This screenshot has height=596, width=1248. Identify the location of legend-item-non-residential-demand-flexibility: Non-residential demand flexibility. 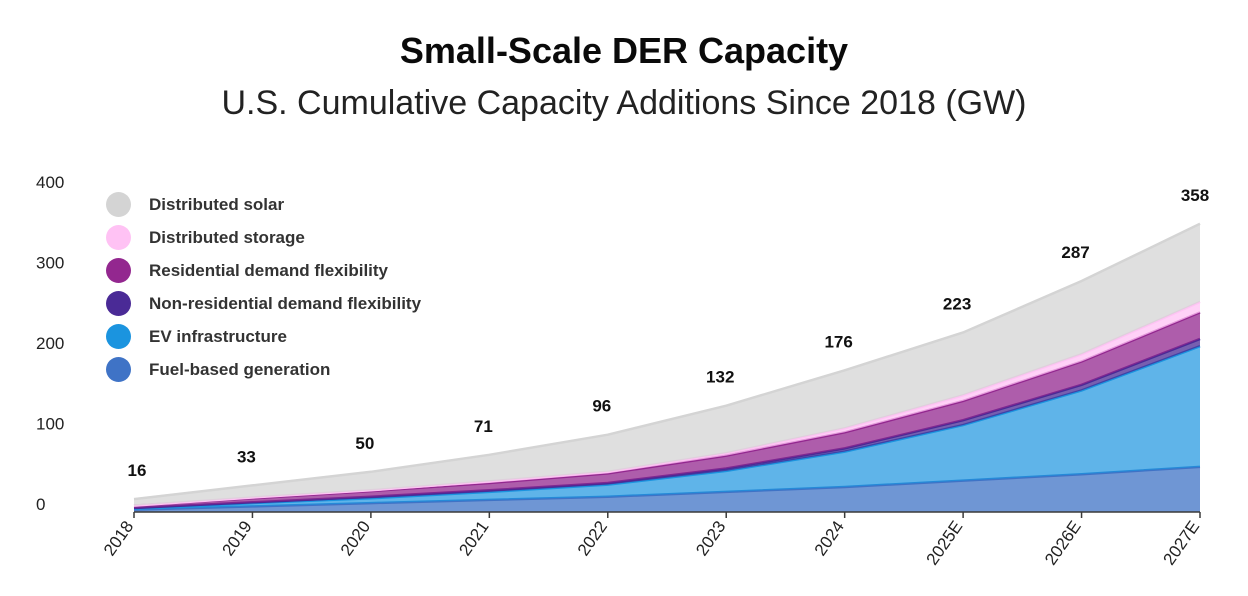
(263, 303).